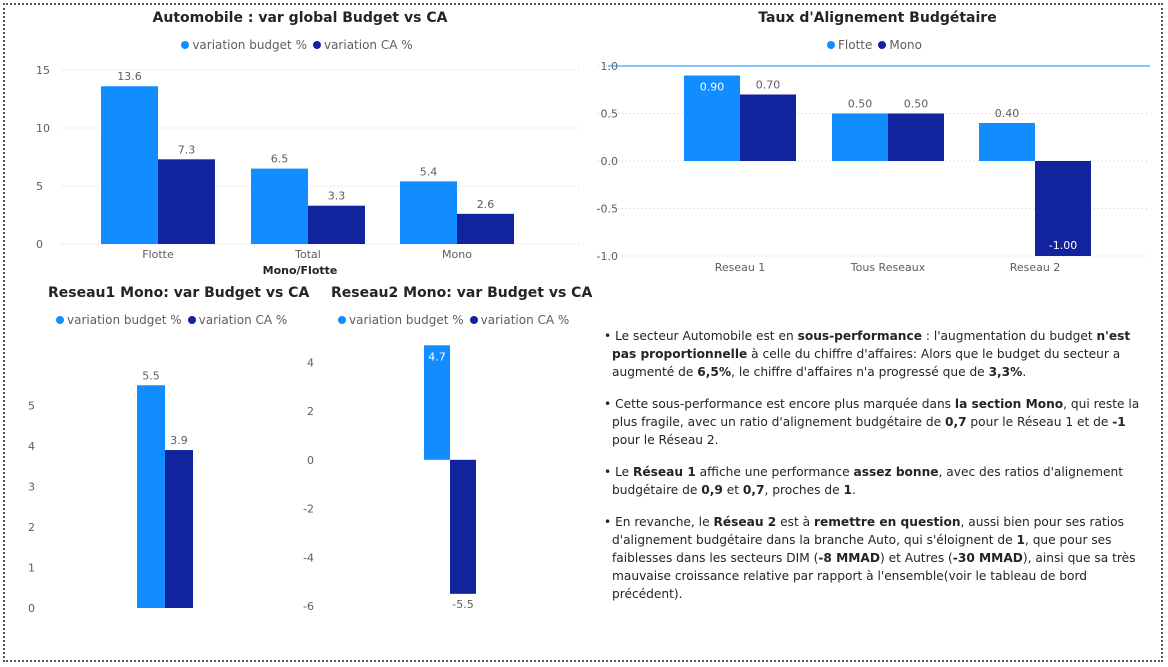 Image resolution: width=1168 pixels, height=667 pixels. What do you see at coordinates (774, 472) in the screenshot?
I see `note-text: affiche une performance` at bounding box center [774, 472].